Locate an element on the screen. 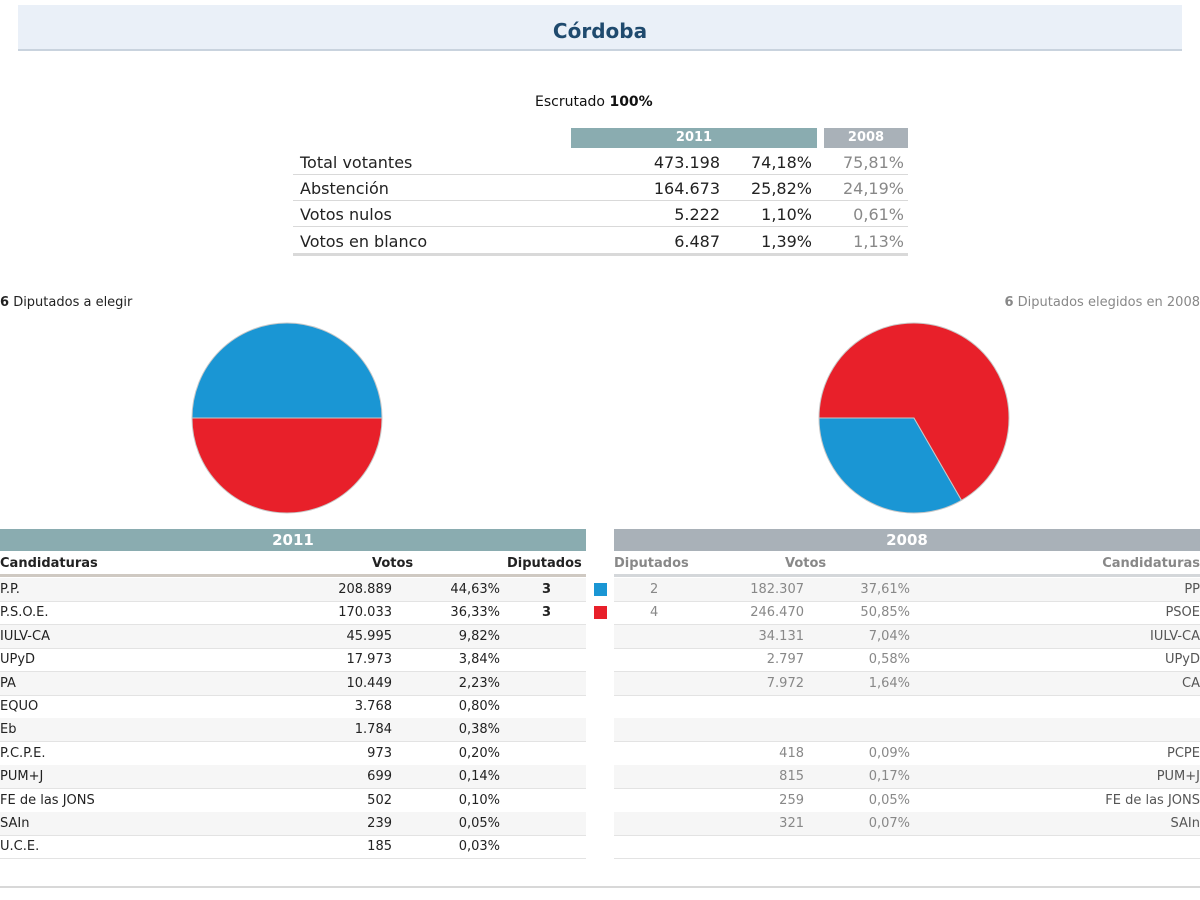 The image size is (1200, 900). votes-2011: 170.033 is located at coordinates (365, 613).